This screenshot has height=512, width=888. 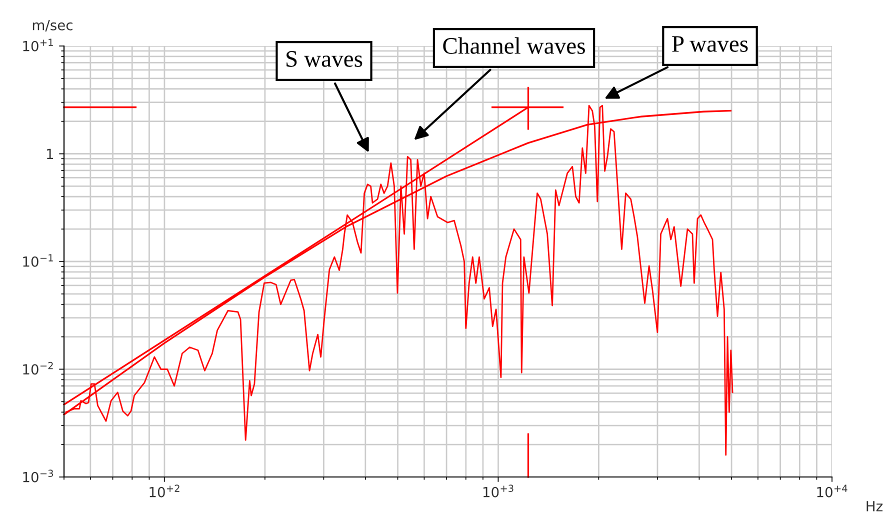 I want to click on annotation: S waves, so click(x=324, y=59).